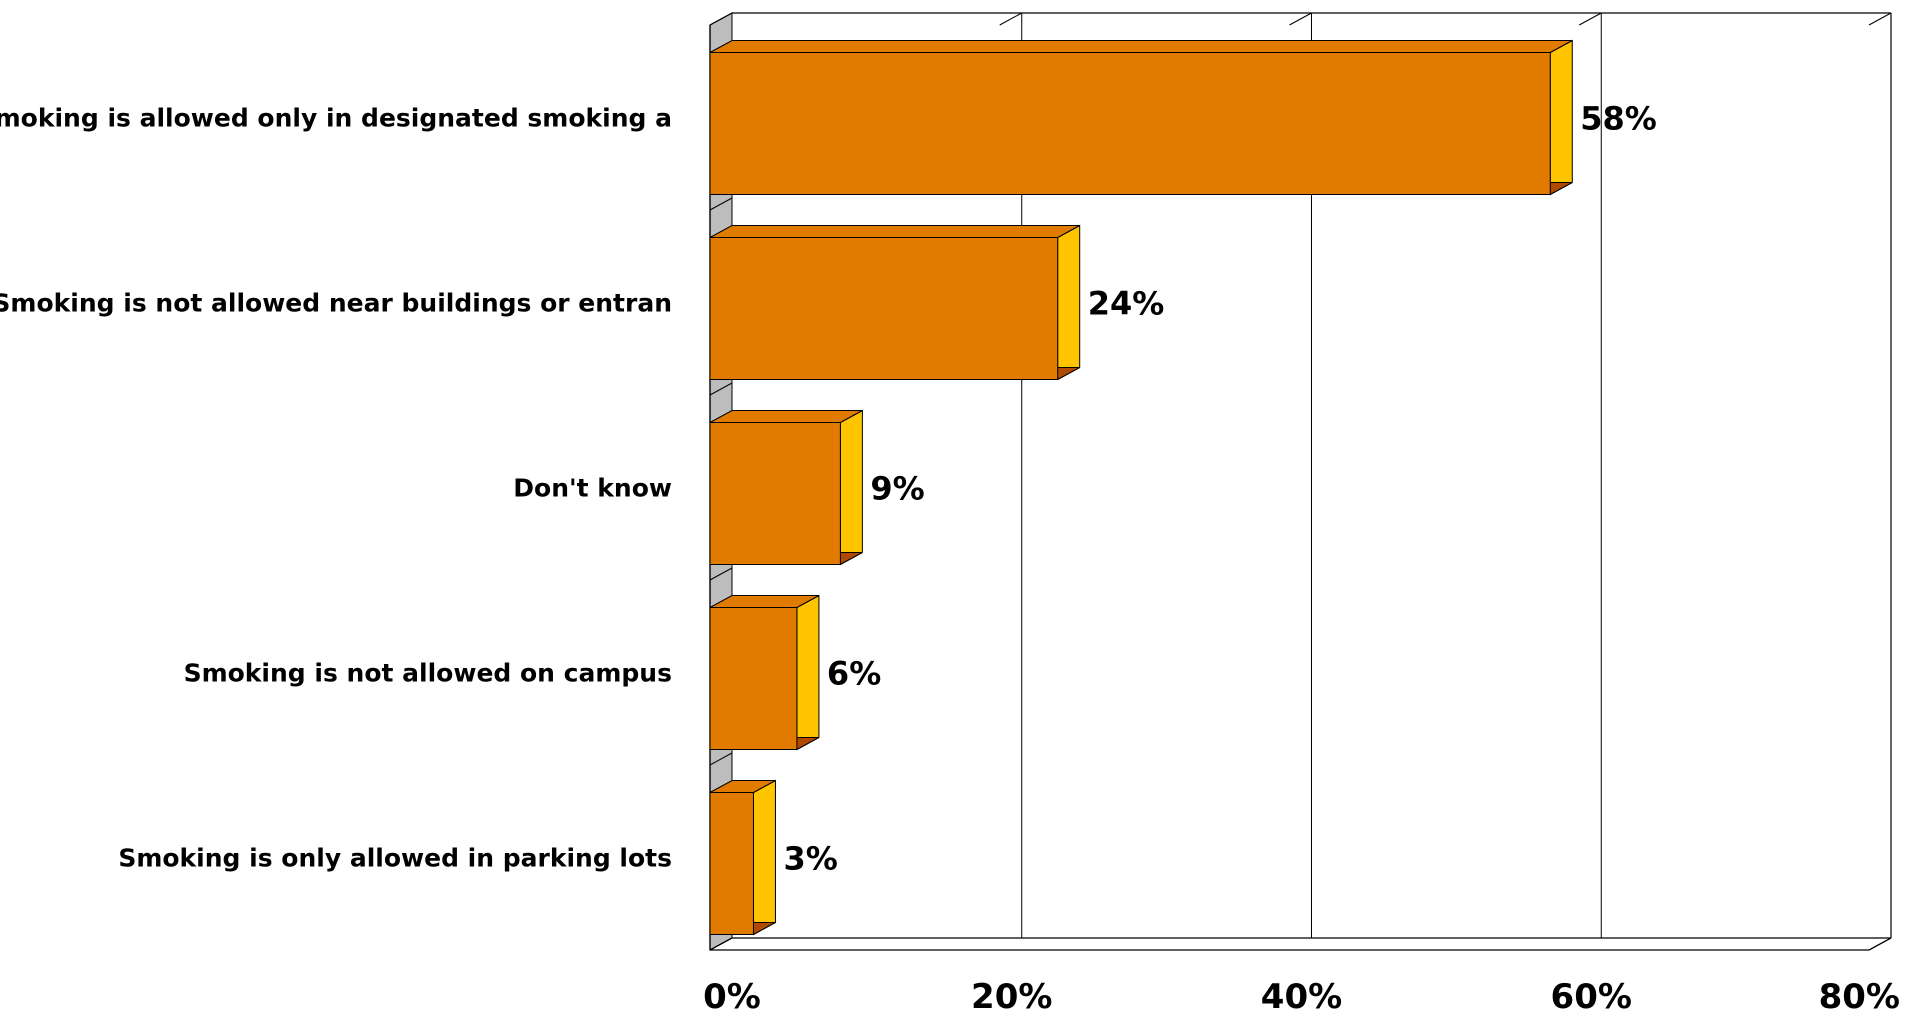 This screenshot has width=1913, height=1022. What do you see at coordinates (1300, 944) in the screenshot?
I see `chart-floor` at bounding box center [1300, 944].